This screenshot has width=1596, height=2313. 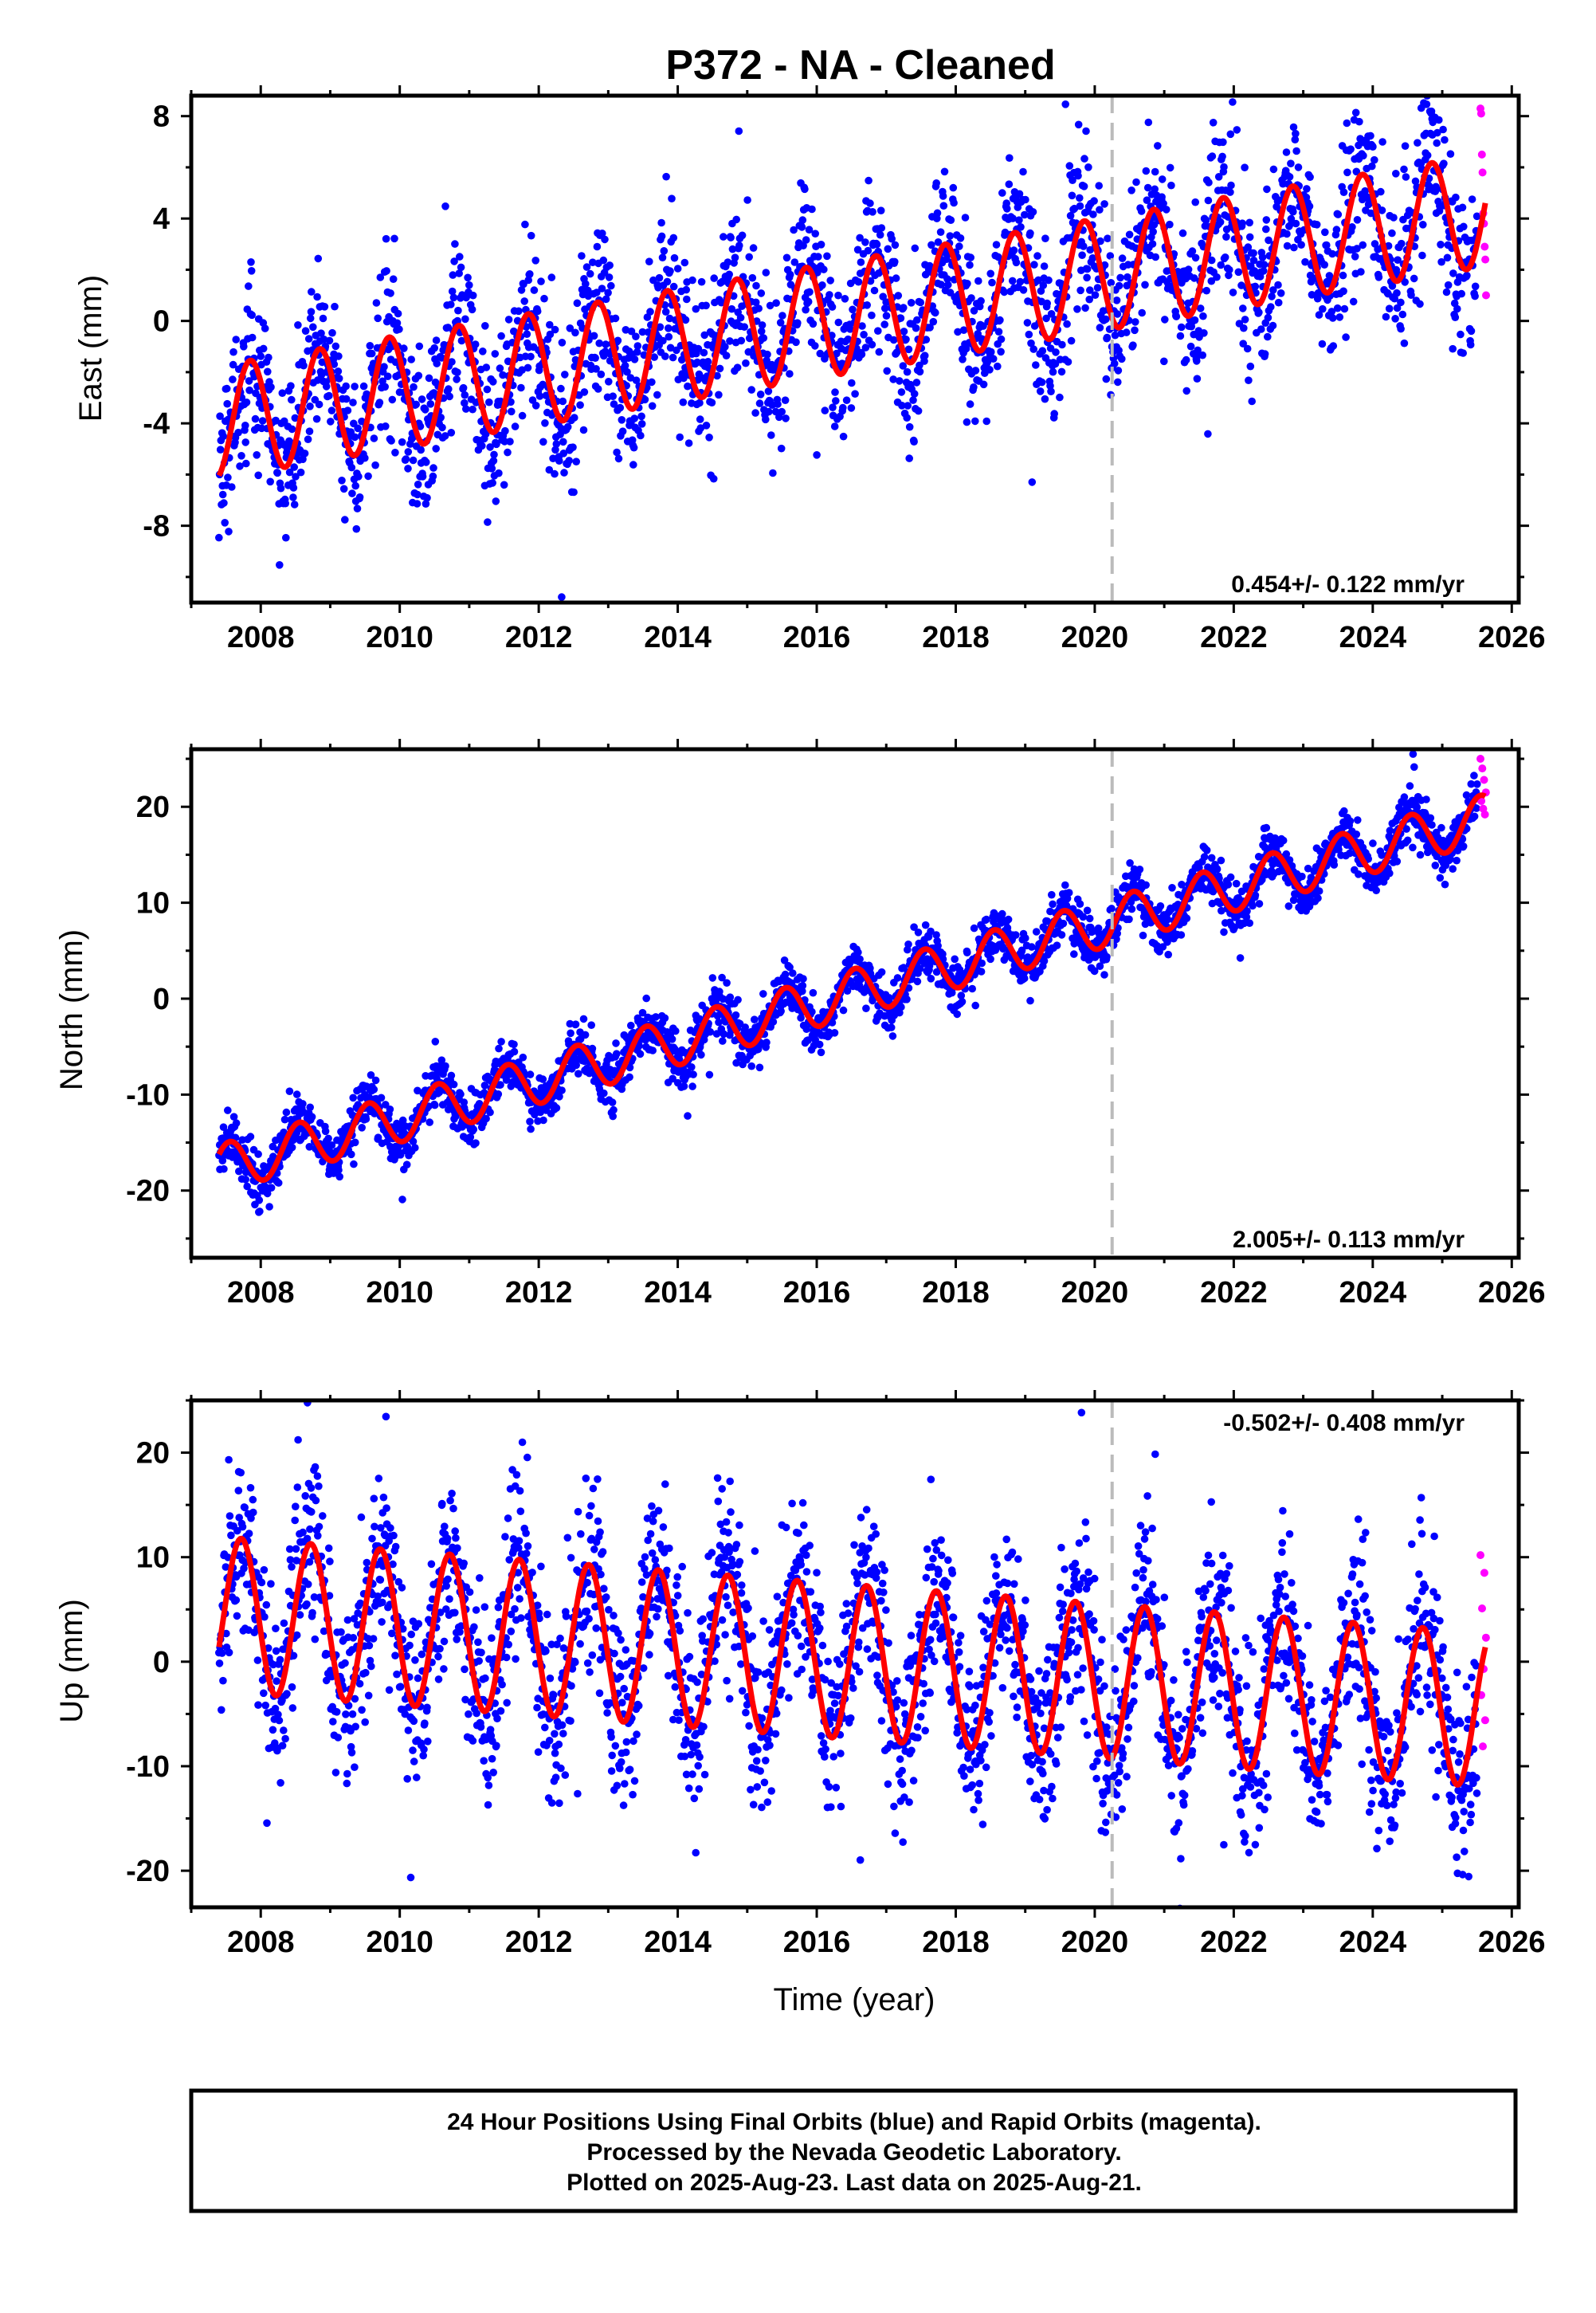 I want to click on north-rate-label: 2.005+/- 0.113 mm/yr, so click(x=1349, y=1240).